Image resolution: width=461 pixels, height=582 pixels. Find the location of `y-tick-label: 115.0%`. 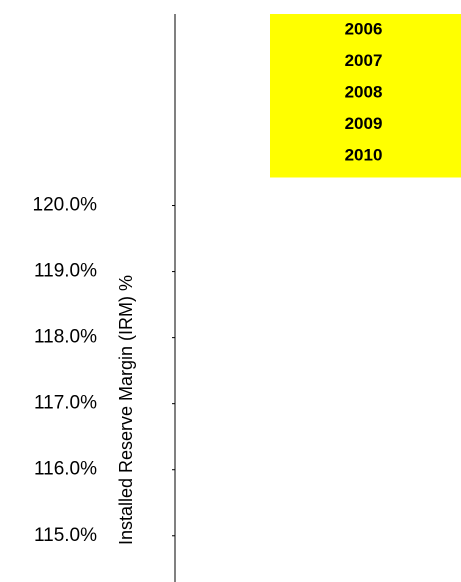

y-tick-label: 115.0% is located at coordinates (65, 535).